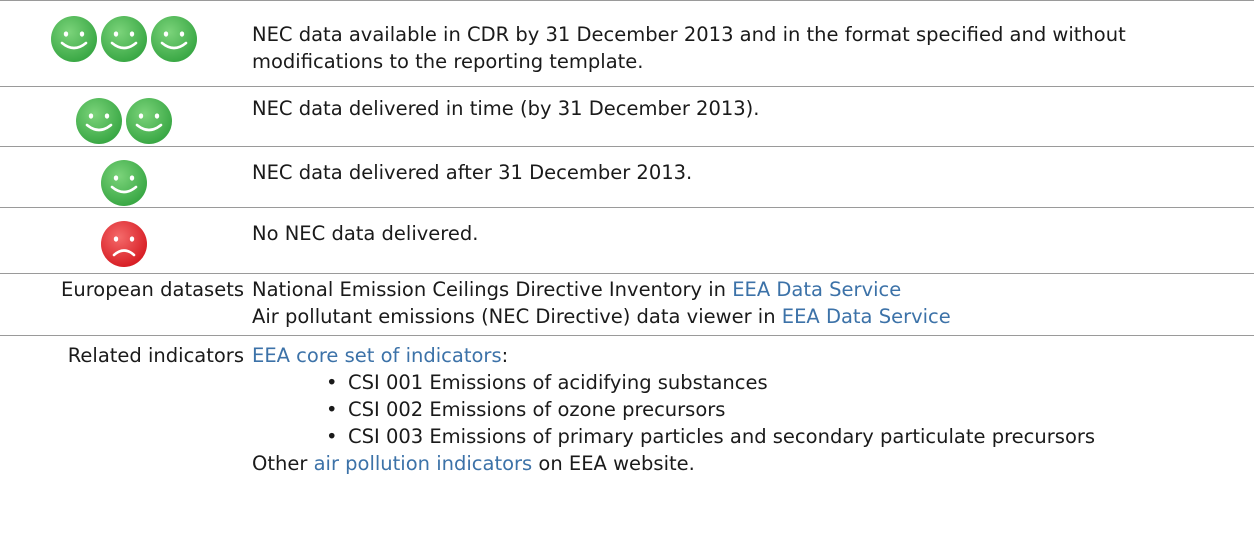  Describe the element at coordinates (124, 406) in the screenshot. I see `row-label: Related indicators` at that location.